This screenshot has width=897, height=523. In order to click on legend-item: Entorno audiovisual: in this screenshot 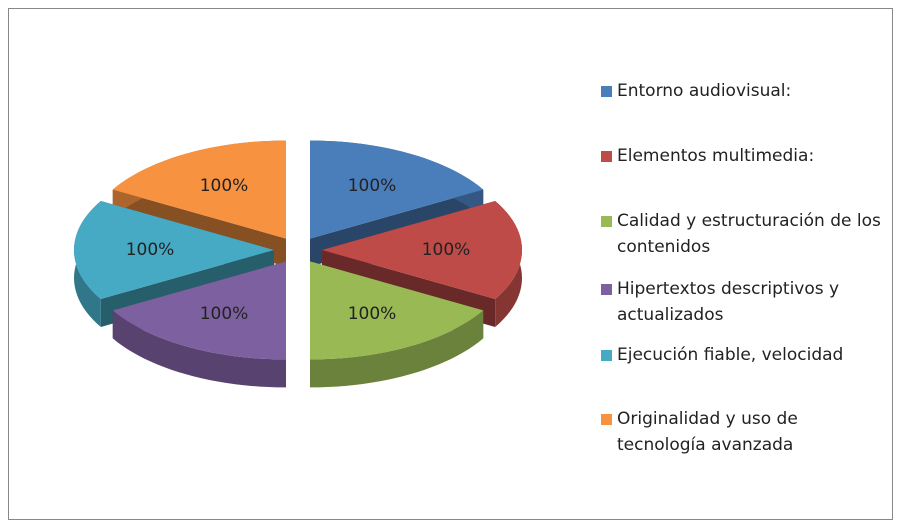, I will do `click(746, 91)`.